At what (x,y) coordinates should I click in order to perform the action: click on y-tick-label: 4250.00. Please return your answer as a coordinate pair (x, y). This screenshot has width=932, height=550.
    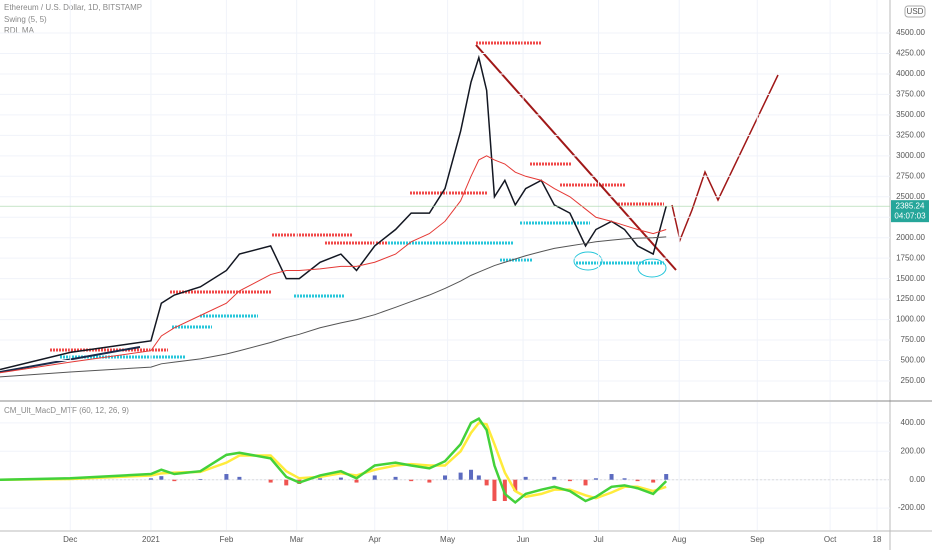
    Looking at the image, I should click on (910, 53).